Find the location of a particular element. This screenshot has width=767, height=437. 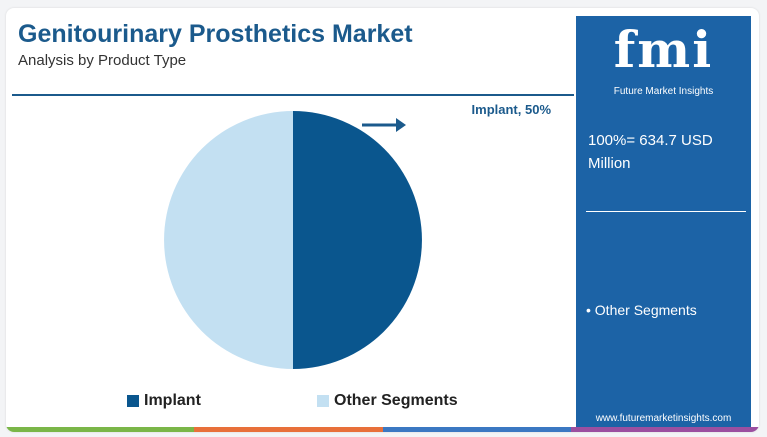

logo-subtitle: Future Market Insights is located at coordinates (663, 91).